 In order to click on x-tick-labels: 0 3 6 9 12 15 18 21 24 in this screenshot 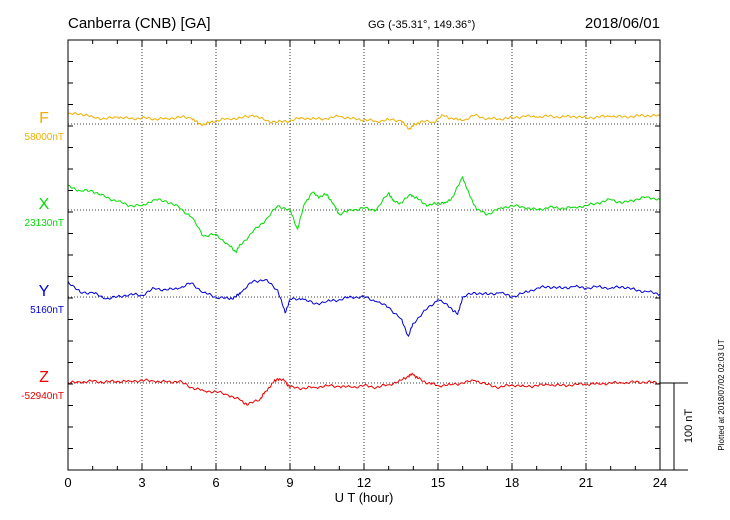, I will do `click(365, 482)`.